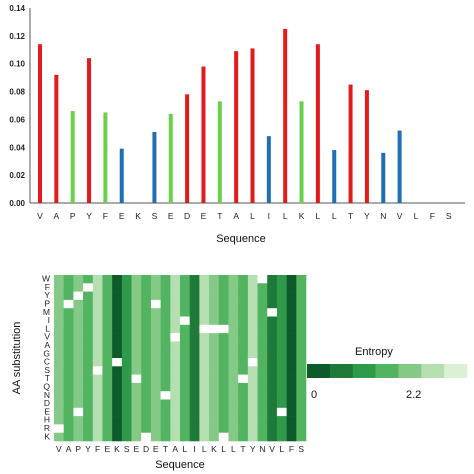  I want to click on x-tick-label: F, so click(105, 216).